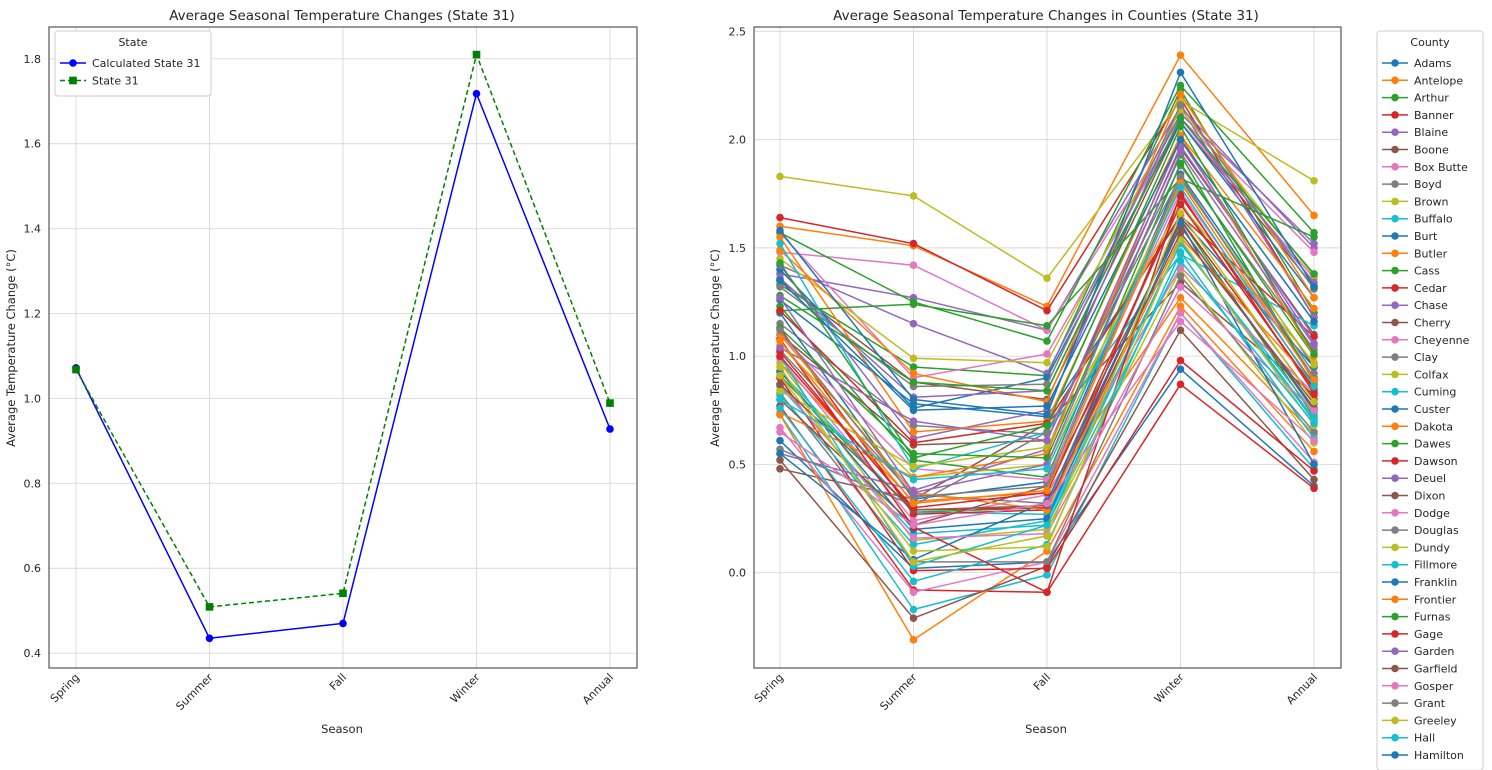 The width and height of the screenshot is (1492, 770). What do you see at coordinates (146, 63) in the screenshot?
I see `left-legend-label: Calculated State 31` at bounding box center [146, 63].